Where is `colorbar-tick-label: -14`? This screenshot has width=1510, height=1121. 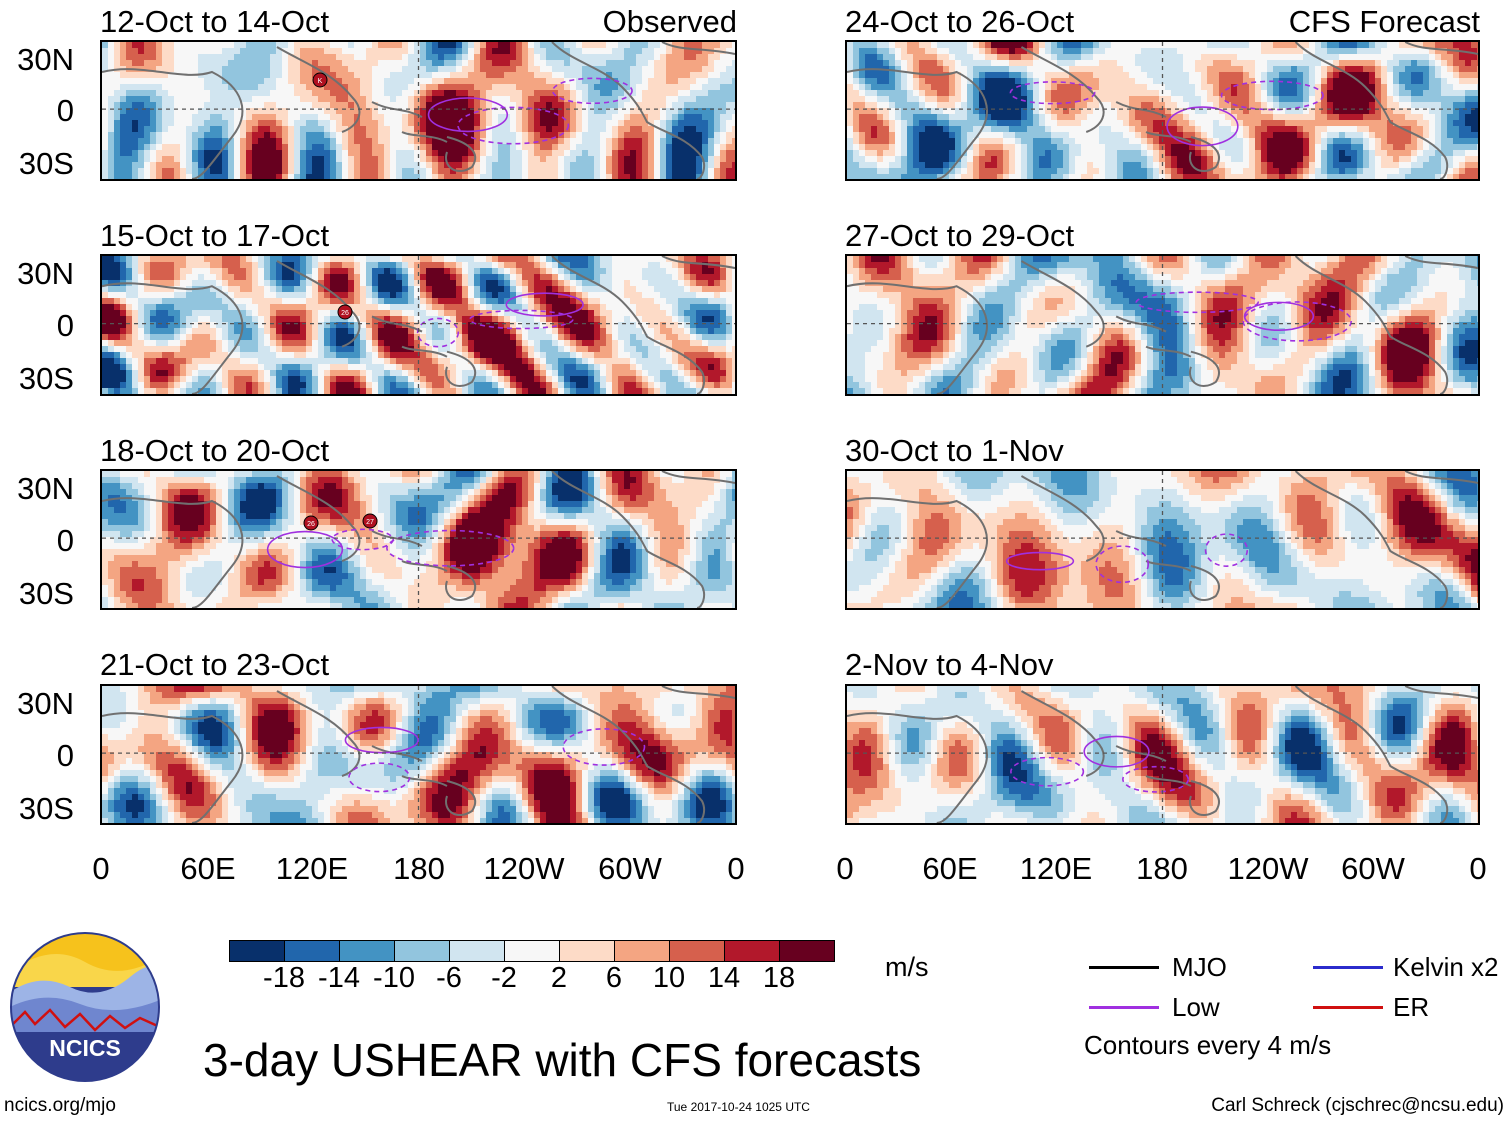
colorbar-tick-label: -14 is located at coordinates (339, 978).